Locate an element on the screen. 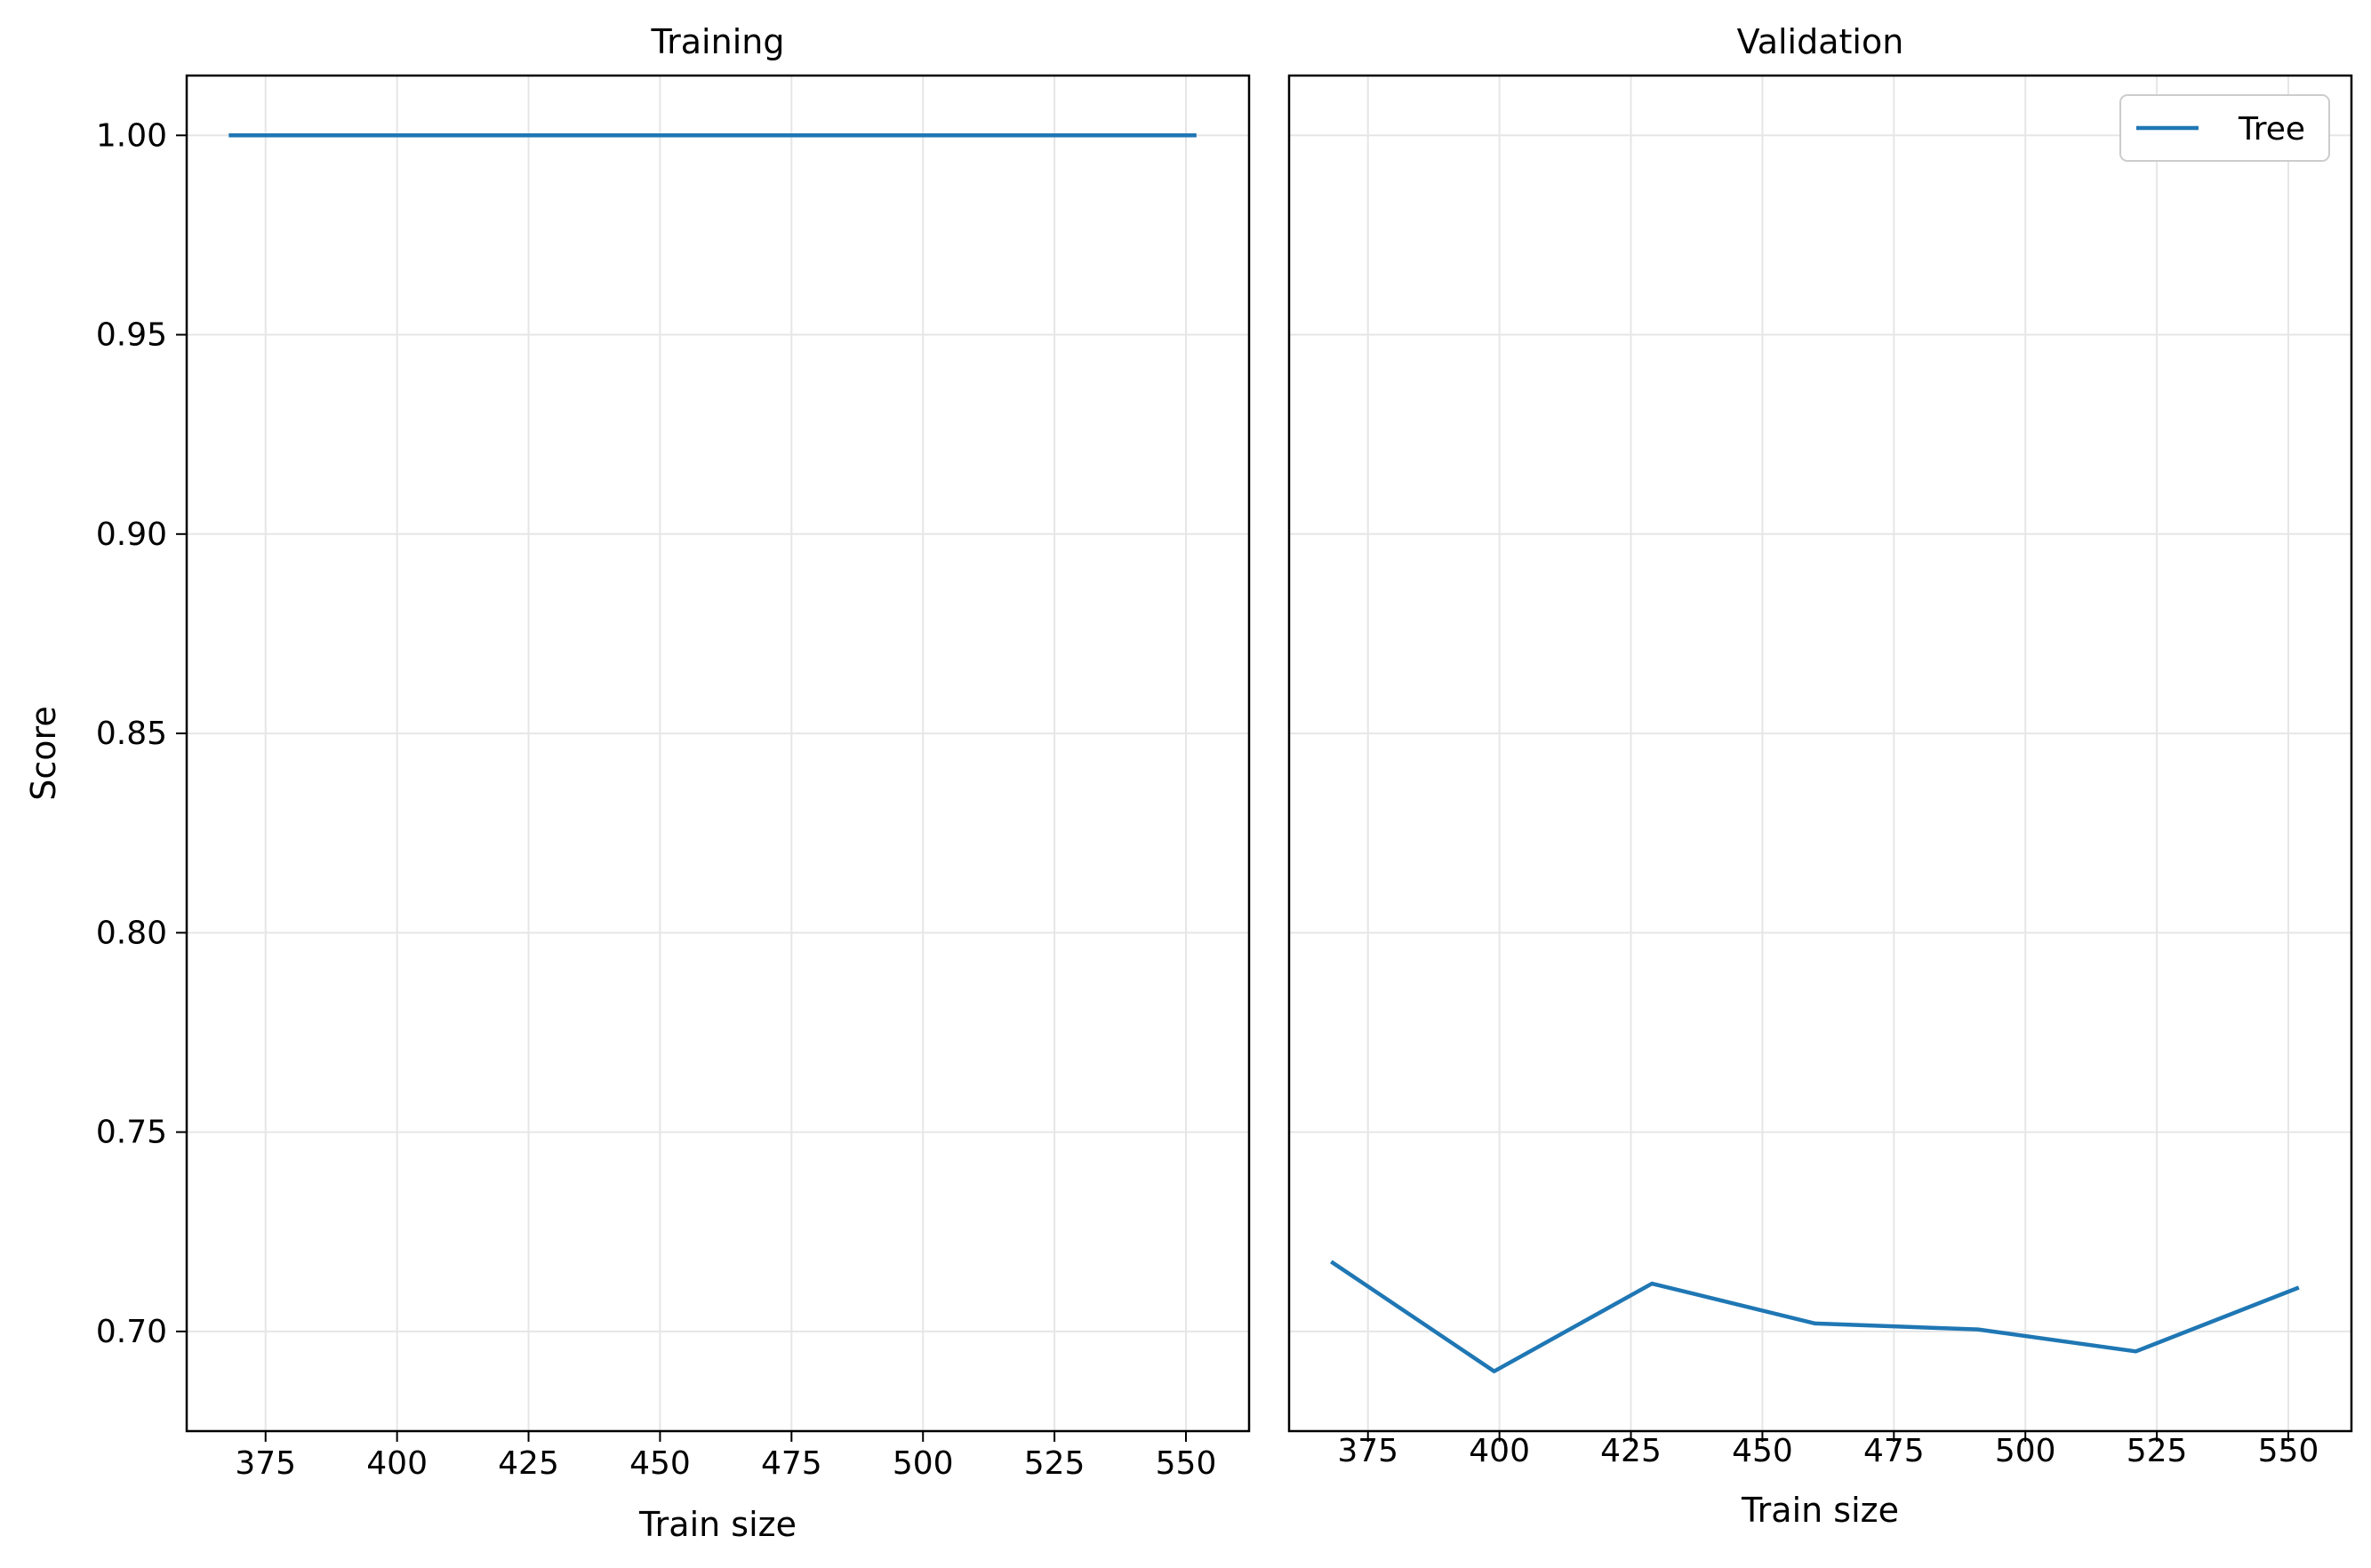 The width and height of the screenshot is (2371, 1568). validation-lines is located at coordinates (1815, 1316).